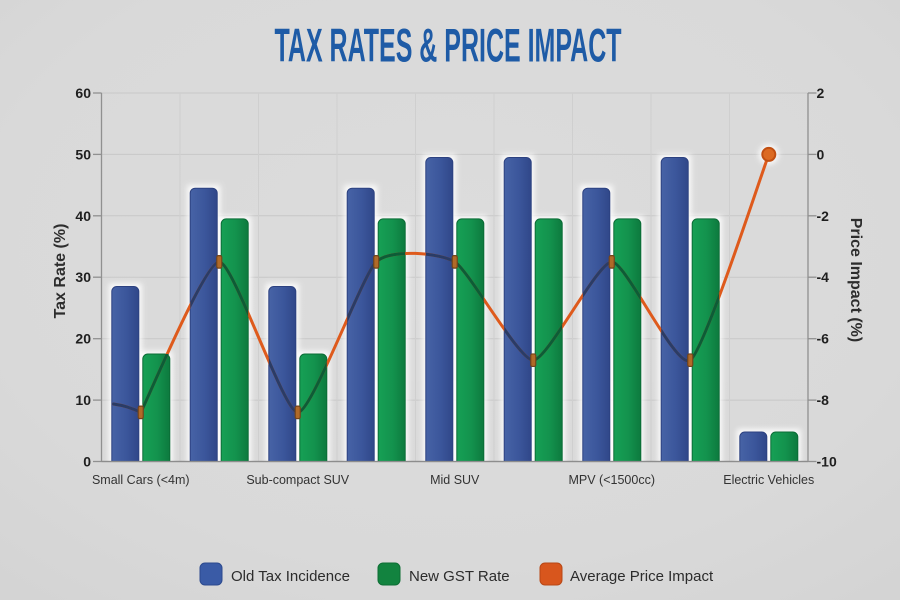 The height and width of the screenshot is (600, 900). Describe the element at coordinates (83, 400) in the screenshot. I see `svg-text: 10` at that location.